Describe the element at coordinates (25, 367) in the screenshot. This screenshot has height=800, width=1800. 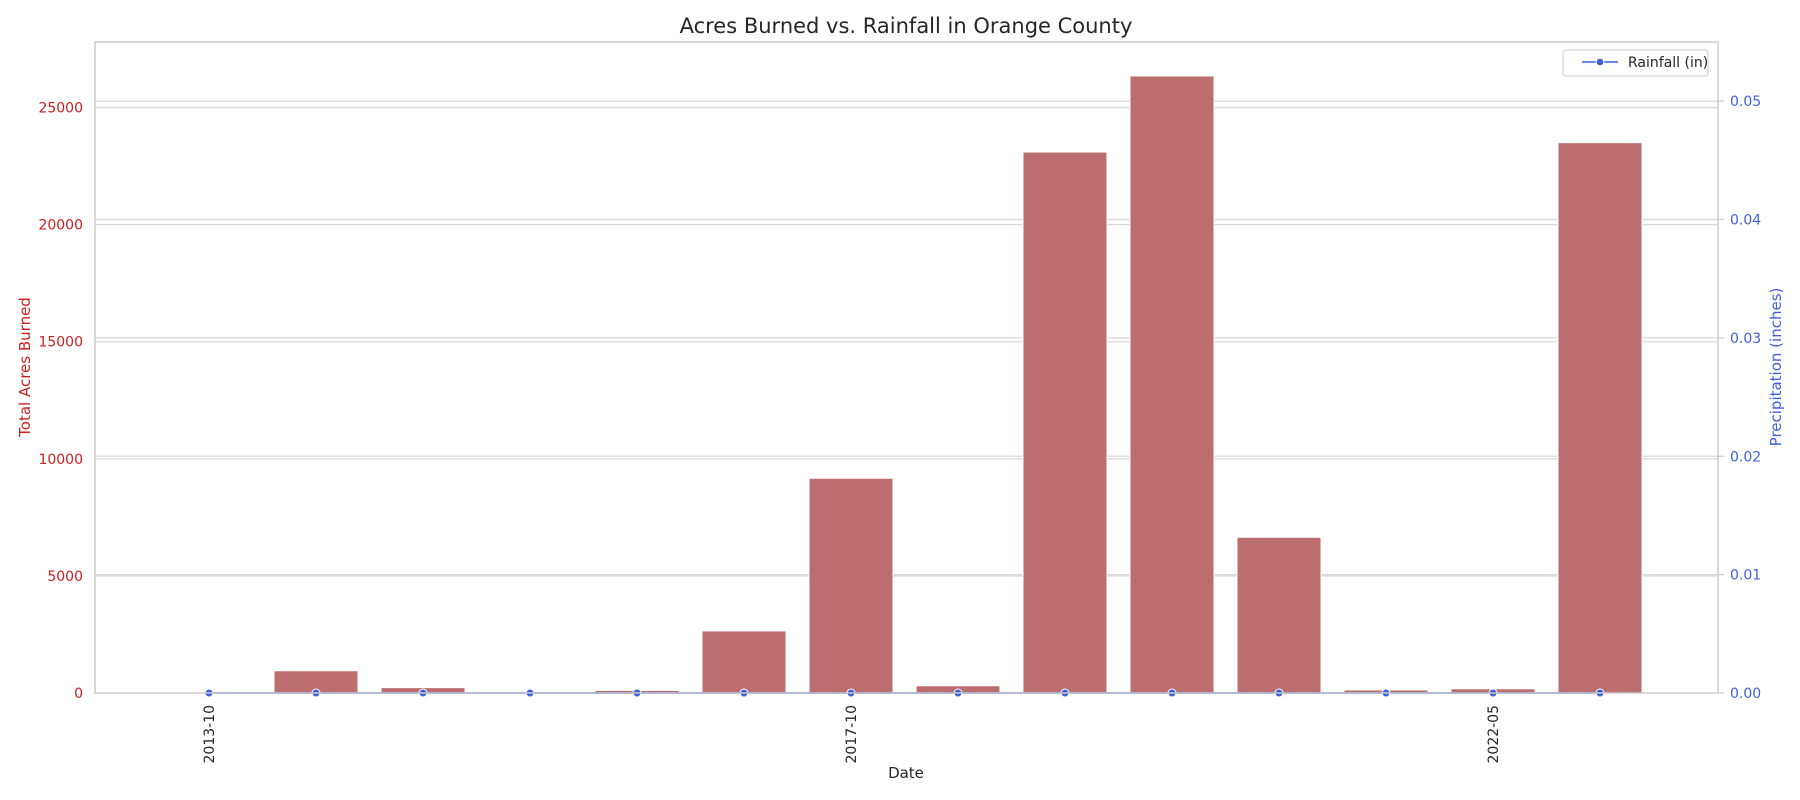
I see `y-axis-label: Total Acres Burned` at that location.